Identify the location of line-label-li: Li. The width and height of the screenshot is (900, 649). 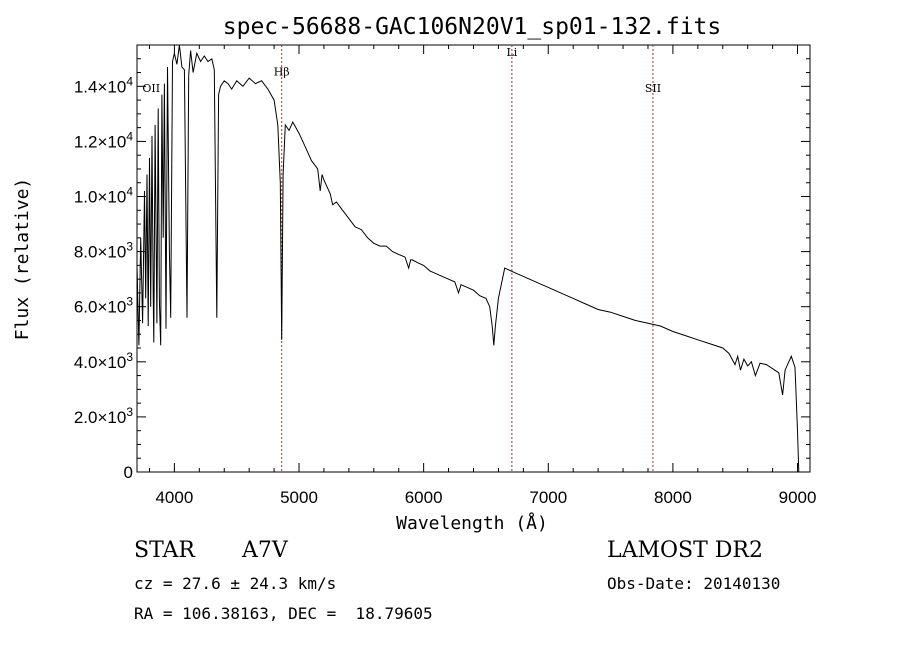
(511, 52).